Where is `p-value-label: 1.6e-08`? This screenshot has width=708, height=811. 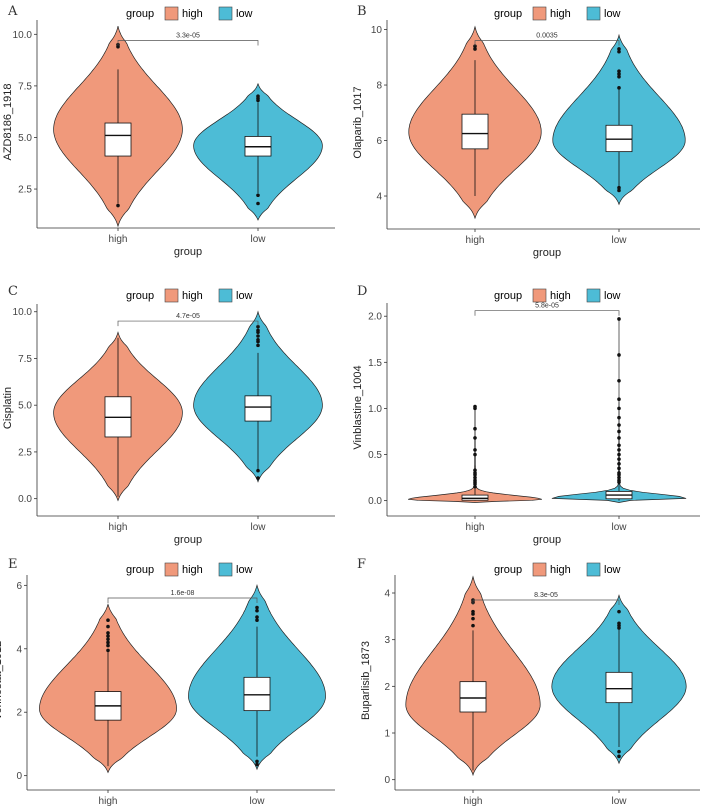 p-value-label: 1.6e-08 is located at coordinates (183, 593).